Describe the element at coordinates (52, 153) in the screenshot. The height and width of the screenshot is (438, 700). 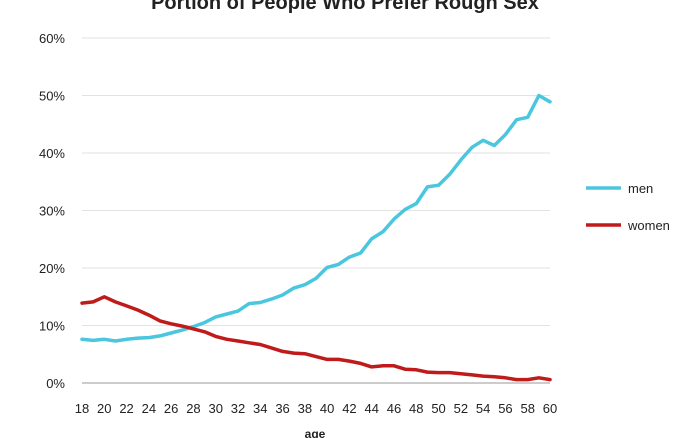
I see `y-tick-label: 40%` at that location.